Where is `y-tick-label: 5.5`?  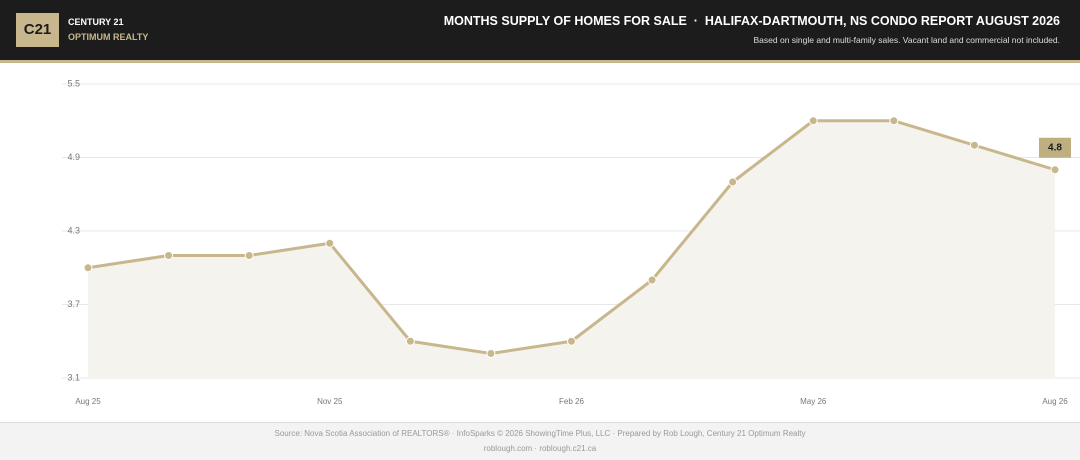 y-tick-label: 5.5 is located at coordinates (73, 83).